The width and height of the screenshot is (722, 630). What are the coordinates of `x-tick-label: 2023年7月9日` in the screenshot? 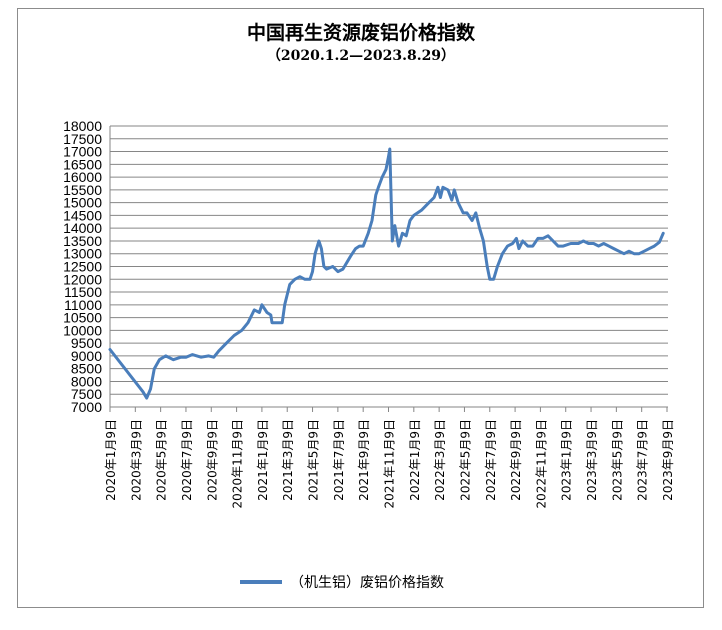 It's located at (643, 460).